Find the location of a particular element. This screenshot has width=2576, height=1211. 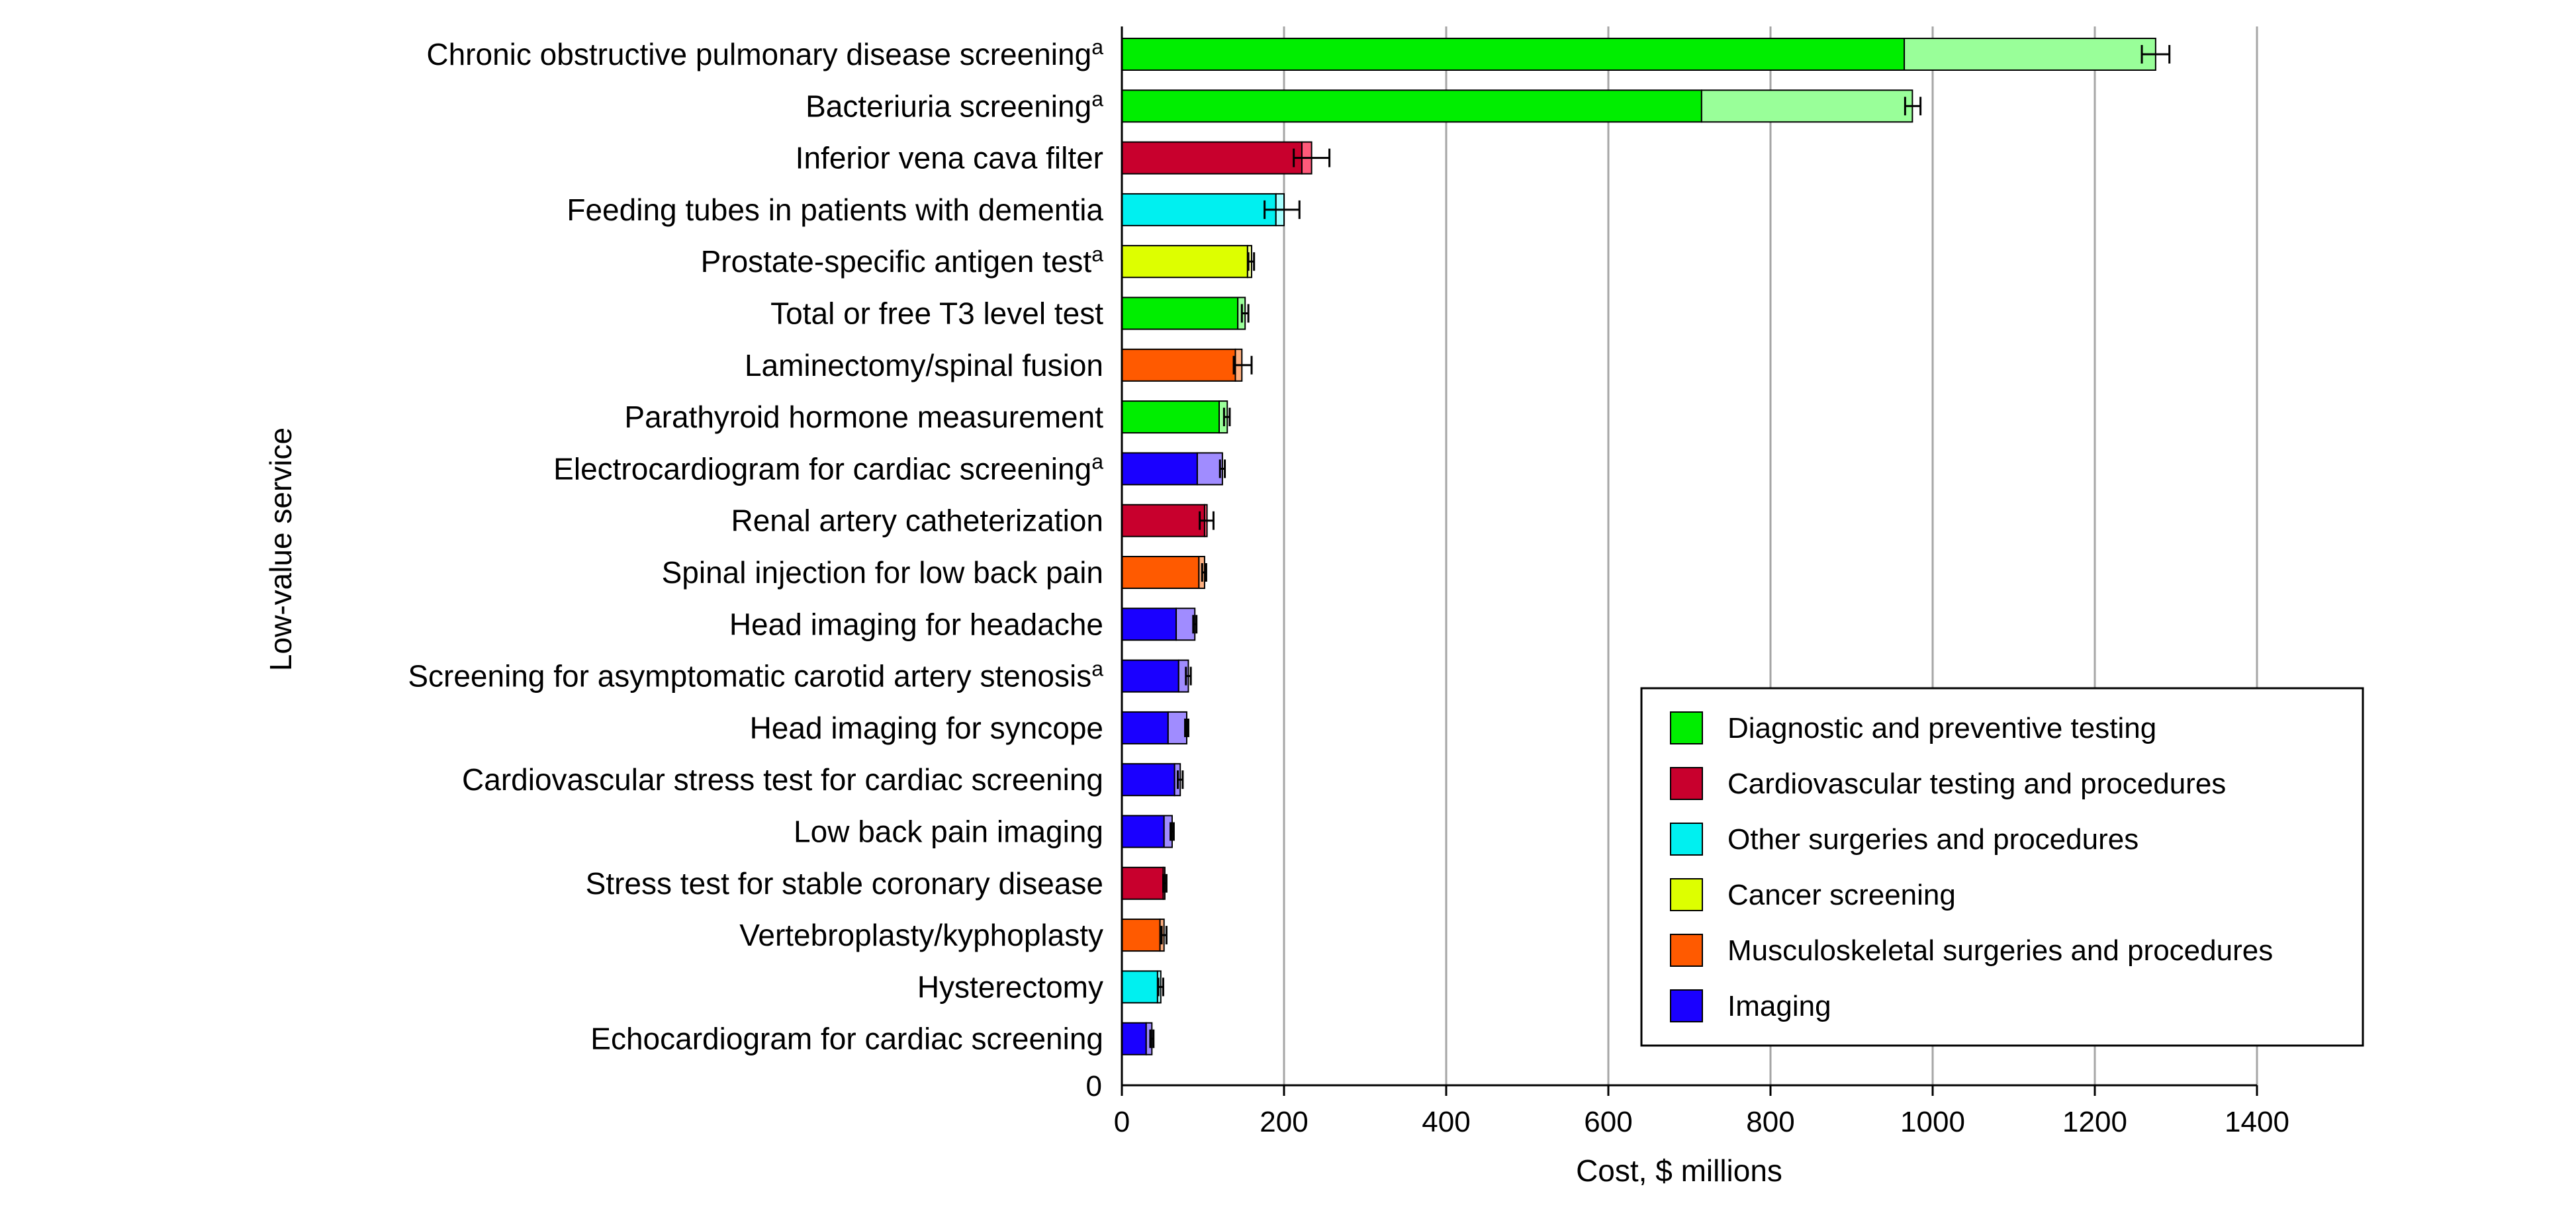

category-label-text: Head imaging for headache is located at coordinates (916, 624).